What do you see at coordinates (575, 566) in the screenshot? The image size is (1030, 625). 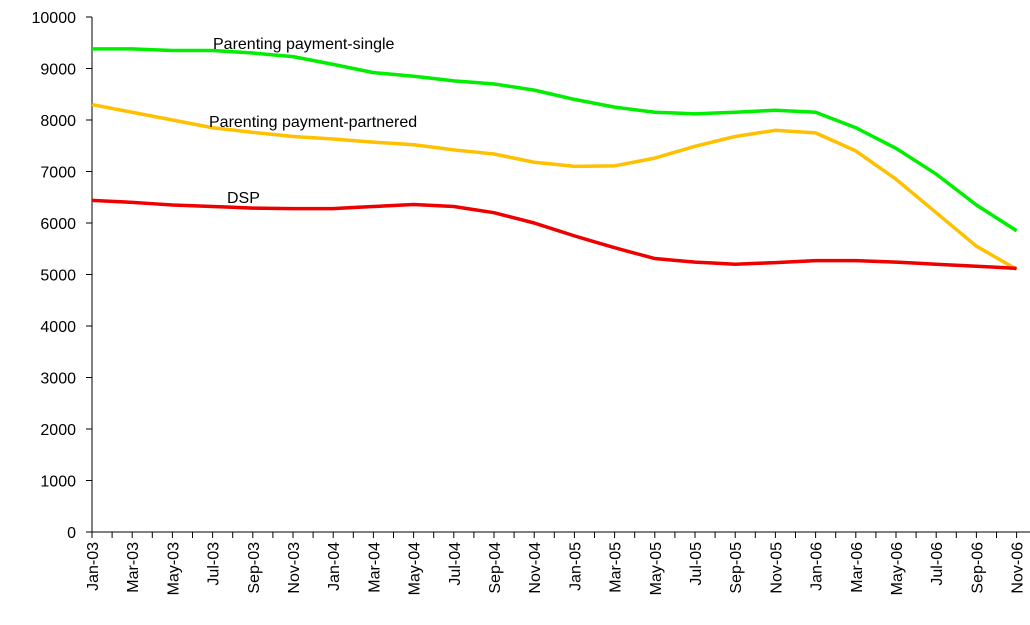 I see `x-tick-label: Jan-05` at bounding box center [575, 566].